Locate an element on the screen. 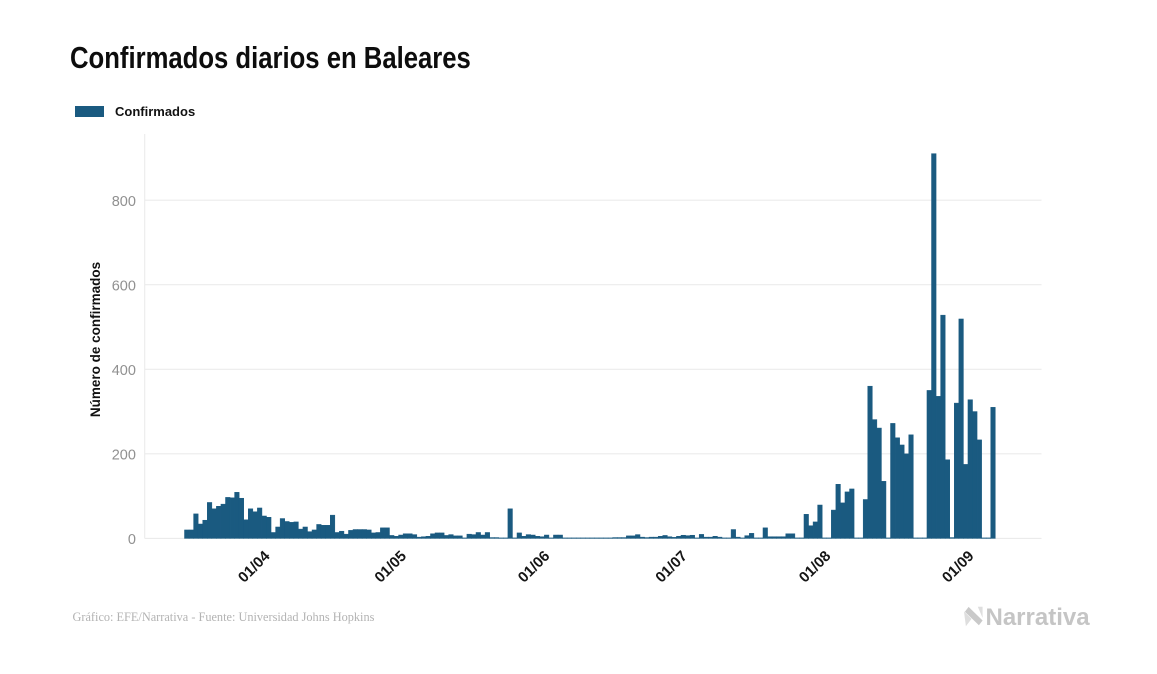  svg-text: 01/06 is located at coordinates (534, 567).